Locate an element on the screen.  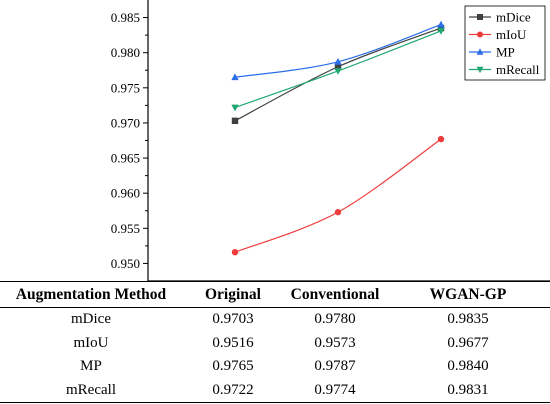
legend-marker-mp is located at coordinates (480, 51).